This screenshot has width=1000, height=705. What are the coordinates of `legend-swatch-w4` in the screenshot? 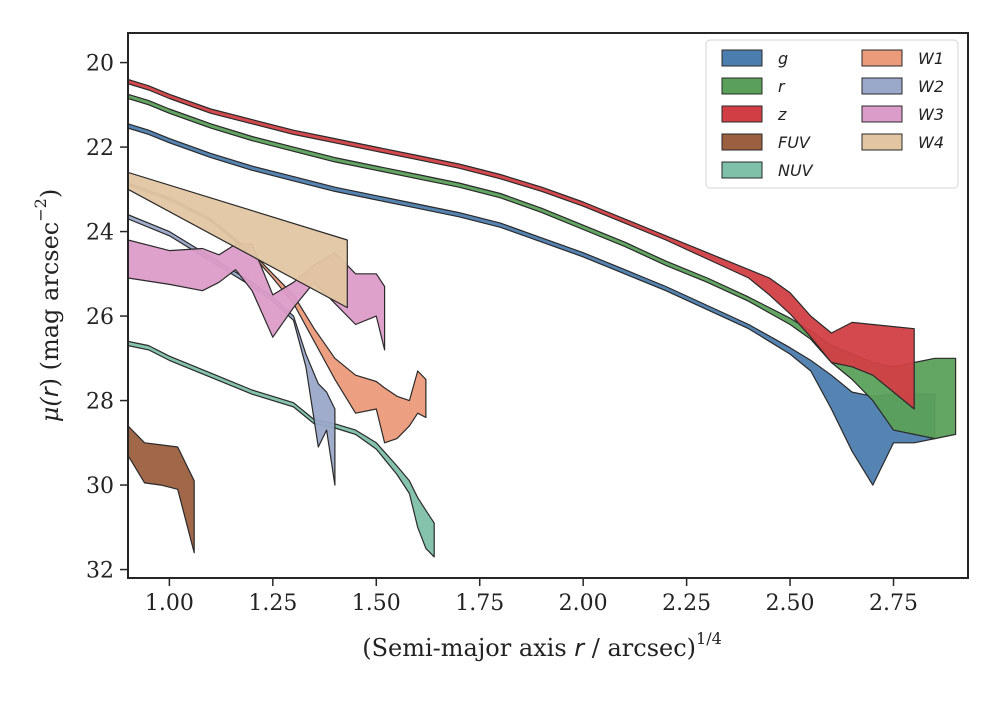 It's located at (882, 142).